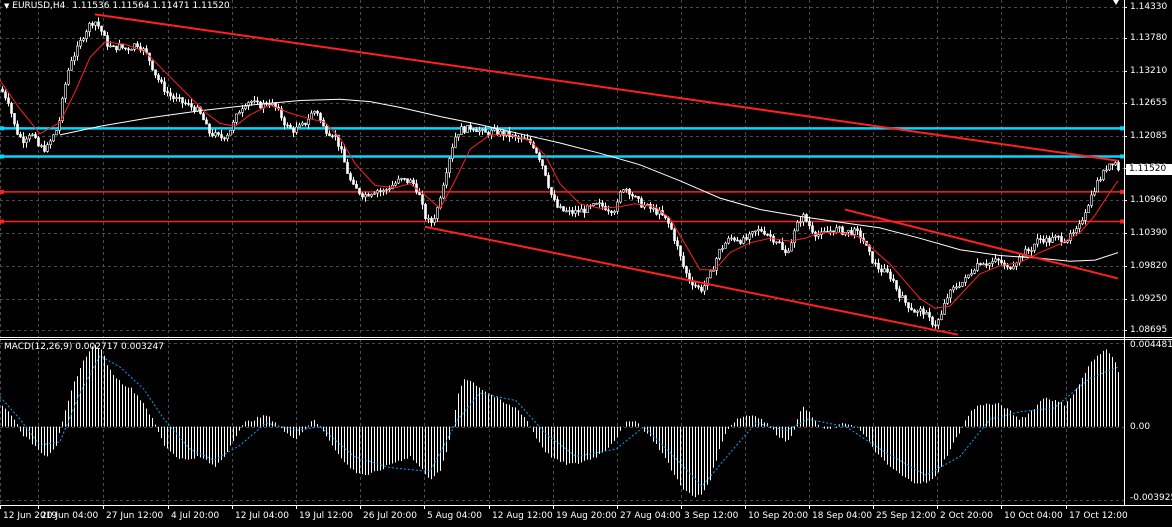  Describe the element at coordinates (1149, 330) in the screenshot. I see `price-axis-label: 1.08695` at that location.